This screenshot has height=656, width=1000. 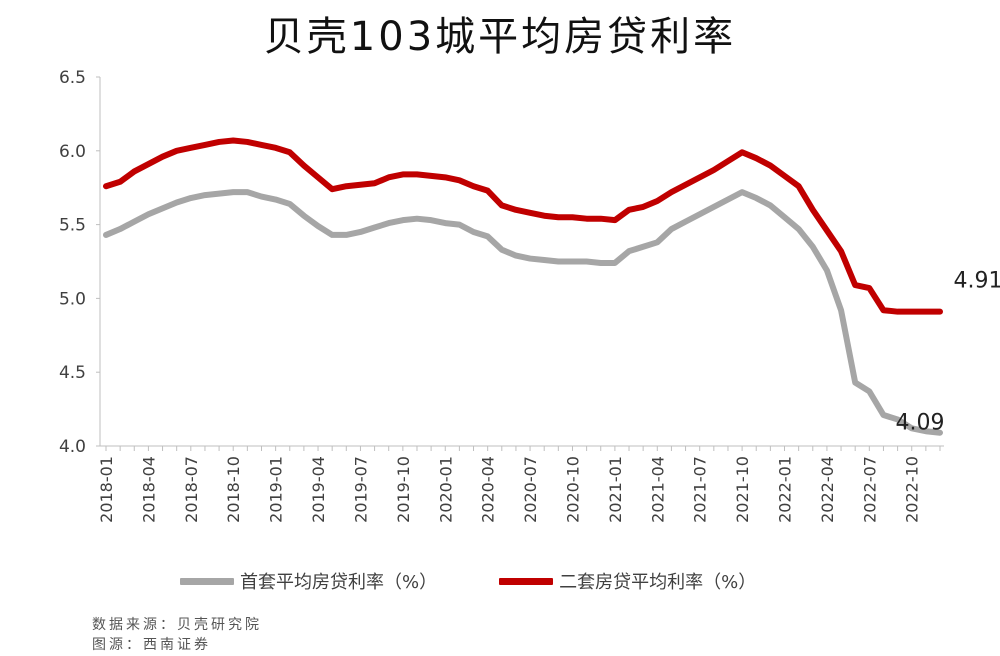 I want to click on y-tick-label: 5.5, so click(x=72, y=226).